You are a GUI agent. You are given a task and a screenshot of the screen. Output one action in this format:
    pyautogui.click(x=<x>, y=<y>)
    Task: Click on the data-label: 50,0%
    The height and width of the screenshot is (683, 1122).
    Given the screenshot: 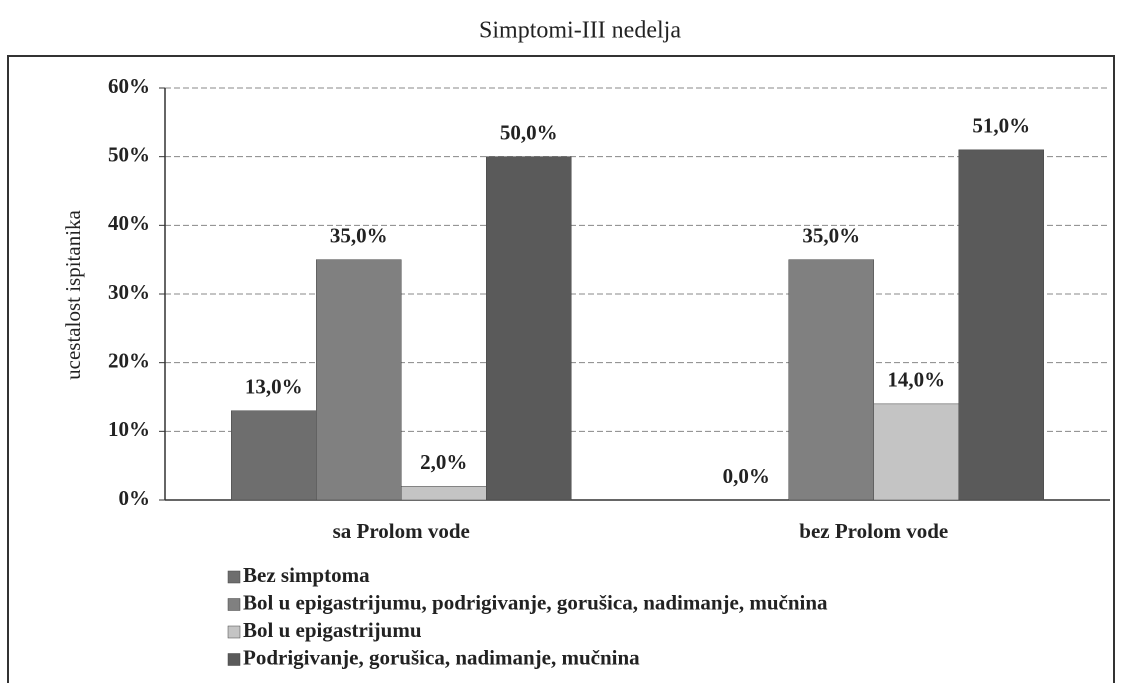 What is the action you would take?
    pyautogui.click(x=529, y=132)
    